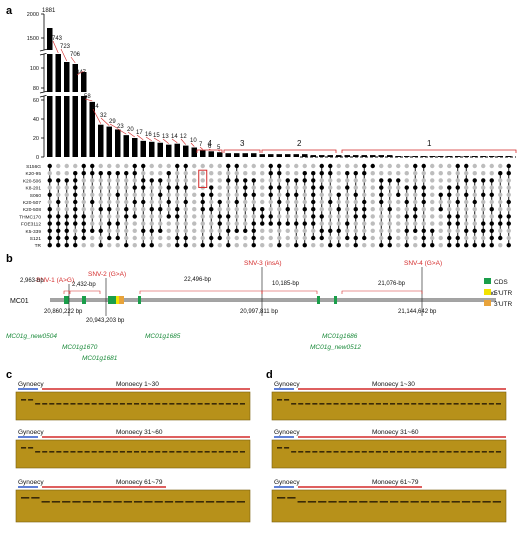  What do you see at coordinates (9, 259) in the screenshot?
I see `panel-b-label: b` at bounding box center [9, 259].